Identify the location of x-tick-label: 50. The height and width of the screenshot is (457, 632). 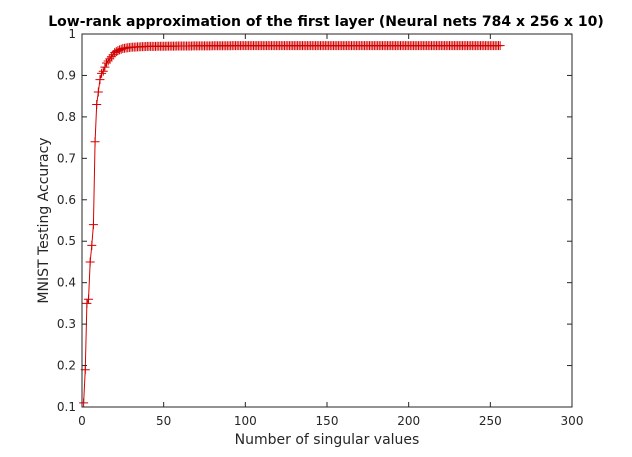
(163, 421).